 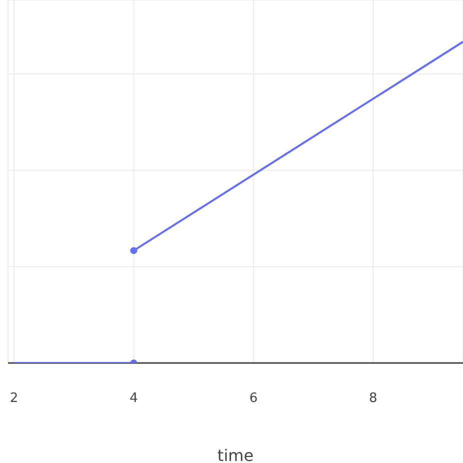 I want to click on x-tick-label: 4, so click(x=134, y=398).